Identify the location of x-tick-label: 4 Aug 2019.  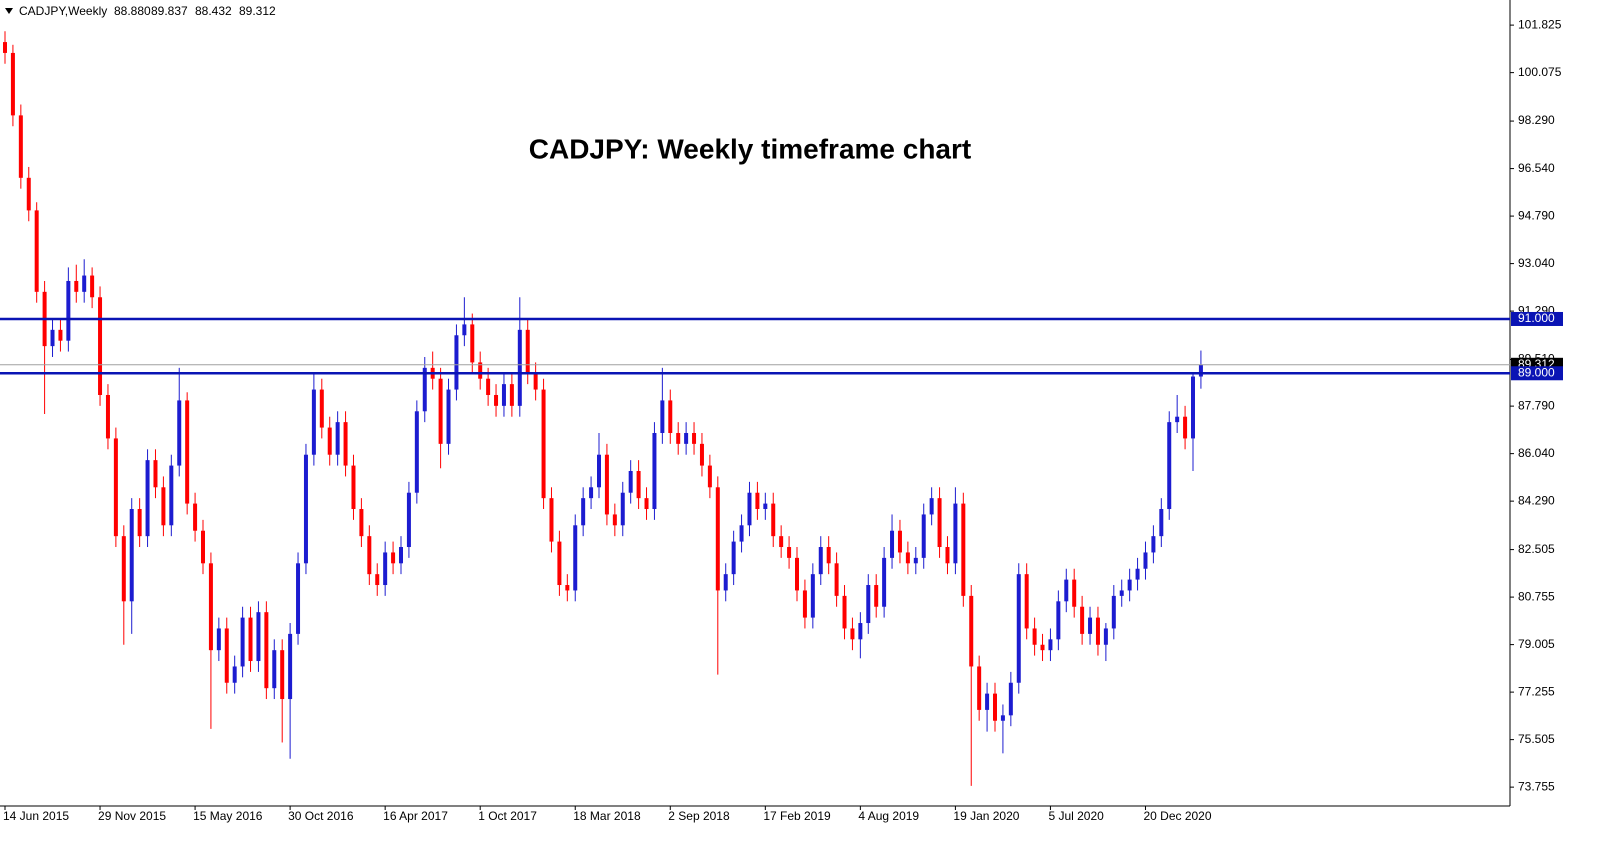
(888, 816).